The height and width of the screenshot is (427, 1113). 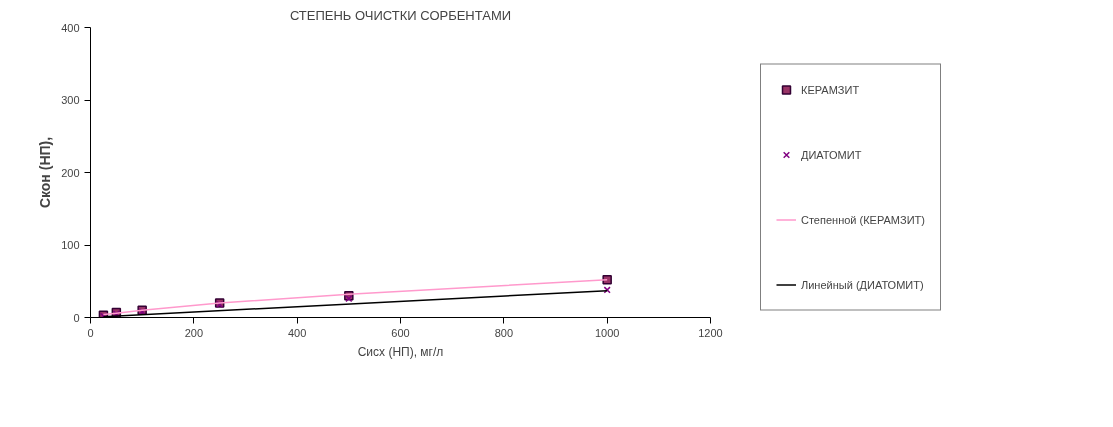 What do you see at coordinates (400, 351) in the screenshot?
I see `x-axis-title: Сисх (НП), мг/л` at bounding box center [400, 351].